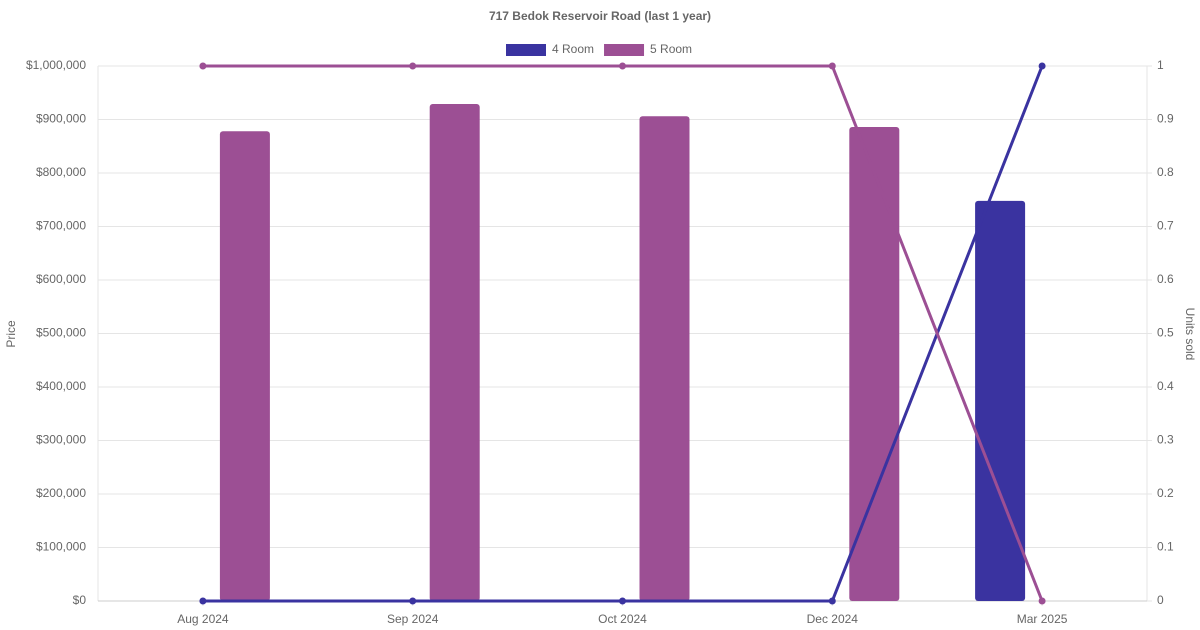 The height and width of the screenshot is (630, 1200). Describe the element at coordinates (61, 386) in the screenshot. I see `y-tick-label: $400,000` at that location.